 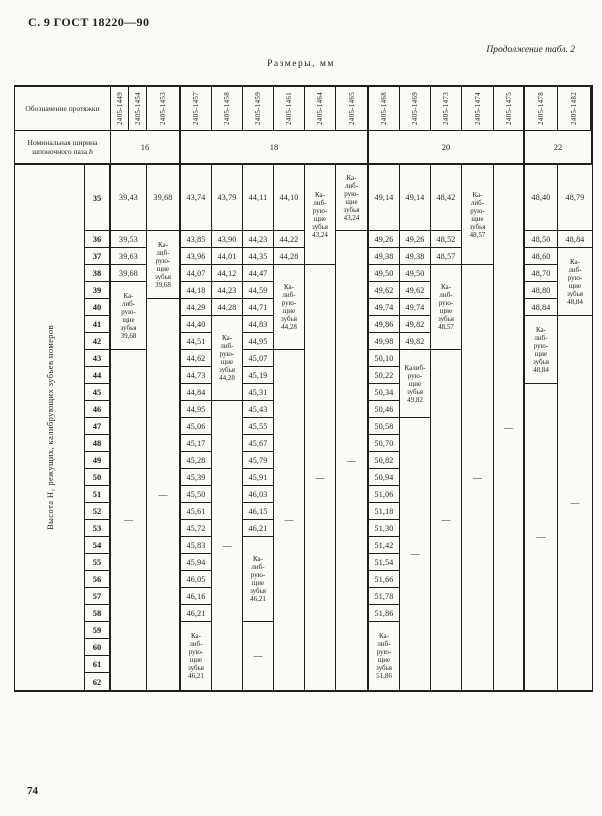 I want to click on h1-value-cell: 45,31, so click(x=258, y=392).